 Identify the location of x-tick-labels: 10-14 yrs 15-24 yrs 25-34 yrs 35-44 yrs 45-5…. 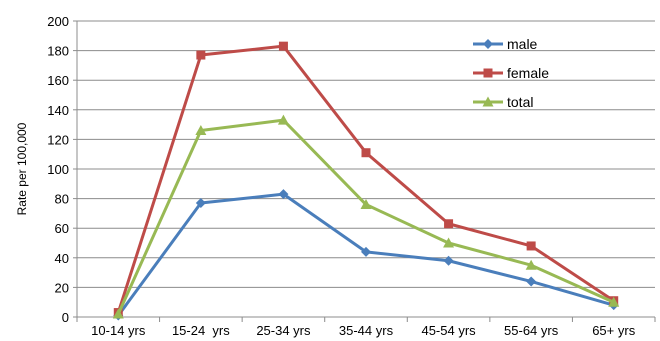
(363, 330).